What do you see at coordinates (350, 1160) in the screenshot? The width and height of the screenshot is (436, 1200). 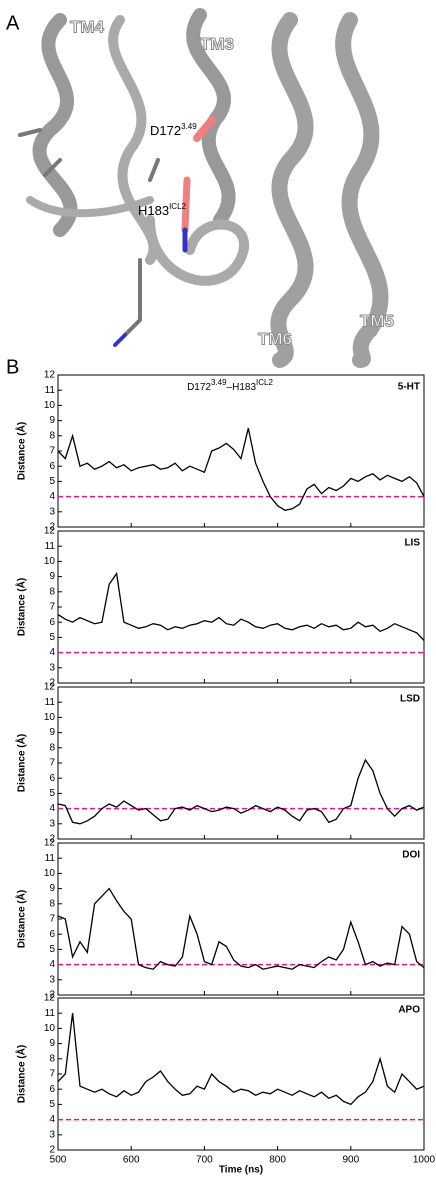 I see `x-tick-label: 900` at bounding box center [350, 1160].